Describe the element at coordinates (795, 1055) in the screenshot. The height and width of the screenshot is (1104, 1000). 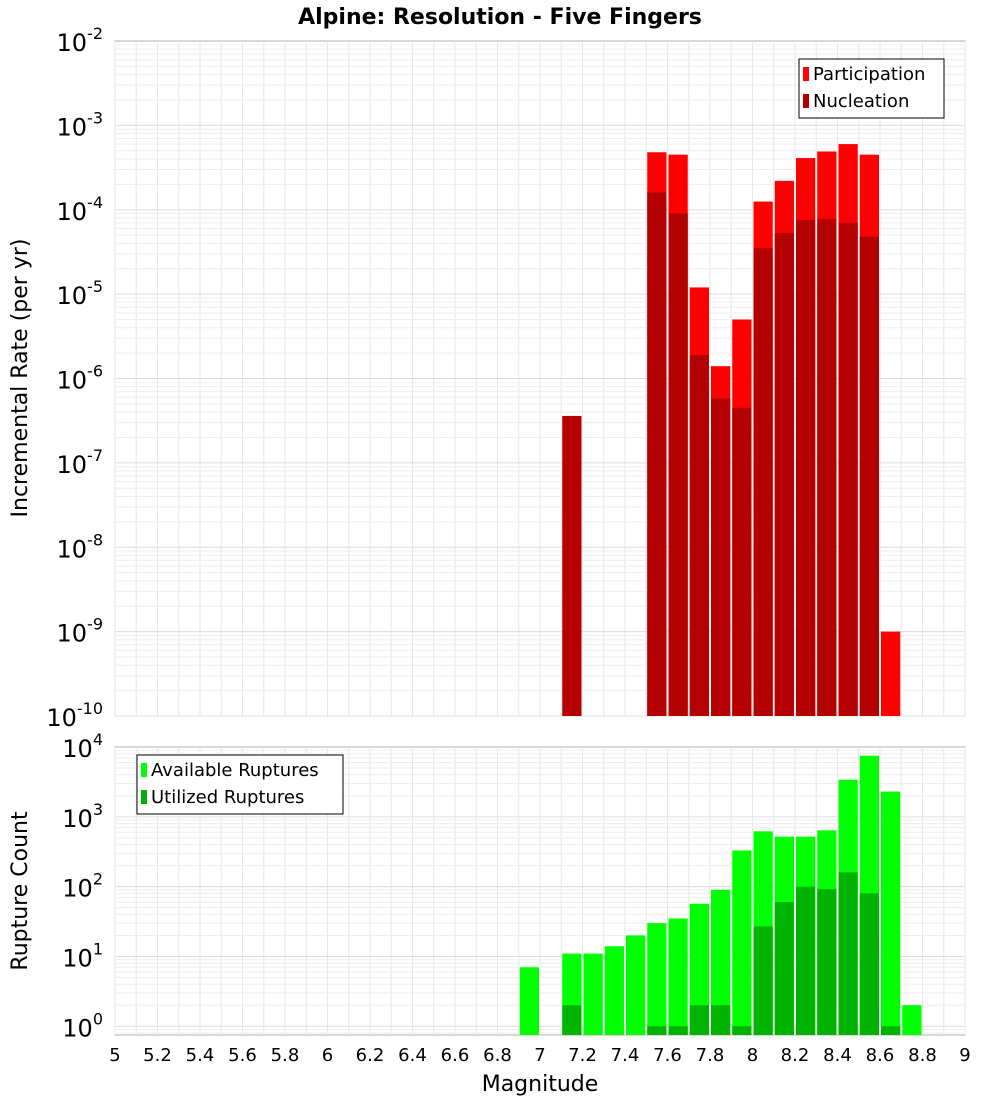
I see `x-tick-label: 8.2` at that location.